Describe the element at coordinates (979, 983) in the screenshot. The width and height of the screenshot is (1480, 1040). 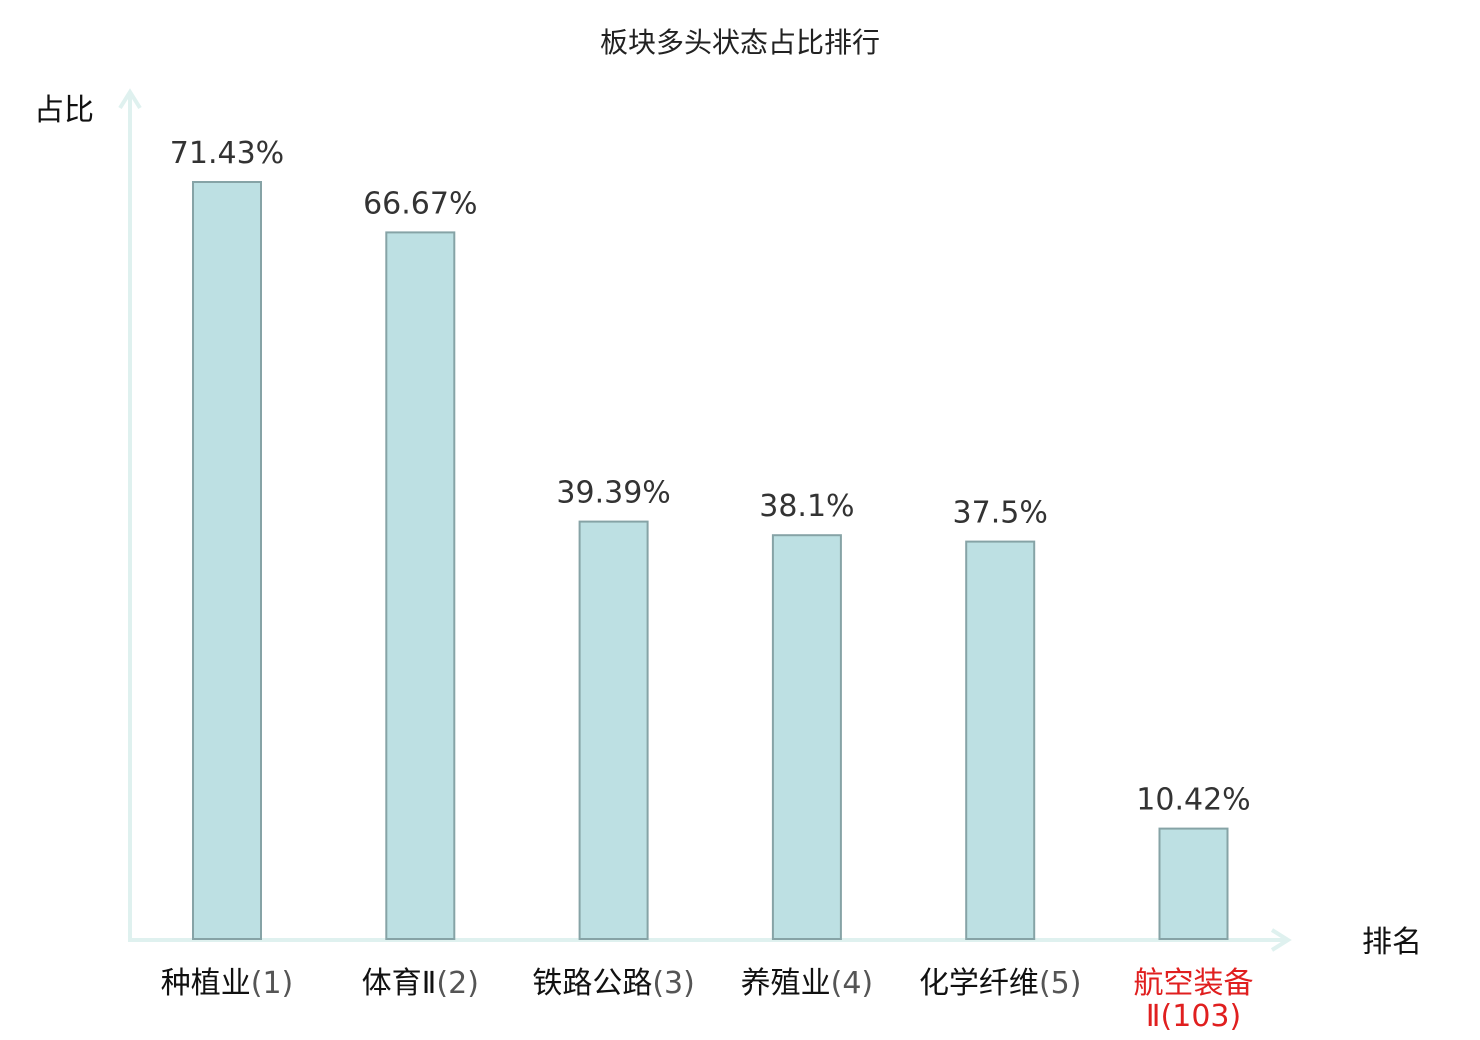
I see `category-name-5: 化学纤维` at that location.